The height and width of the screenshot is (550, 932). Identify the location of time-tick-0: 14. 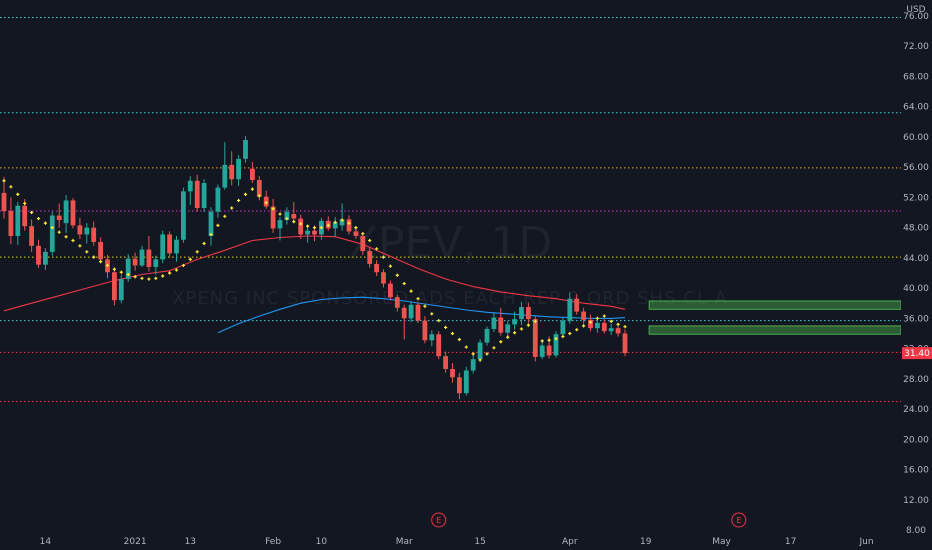
(46, 542).